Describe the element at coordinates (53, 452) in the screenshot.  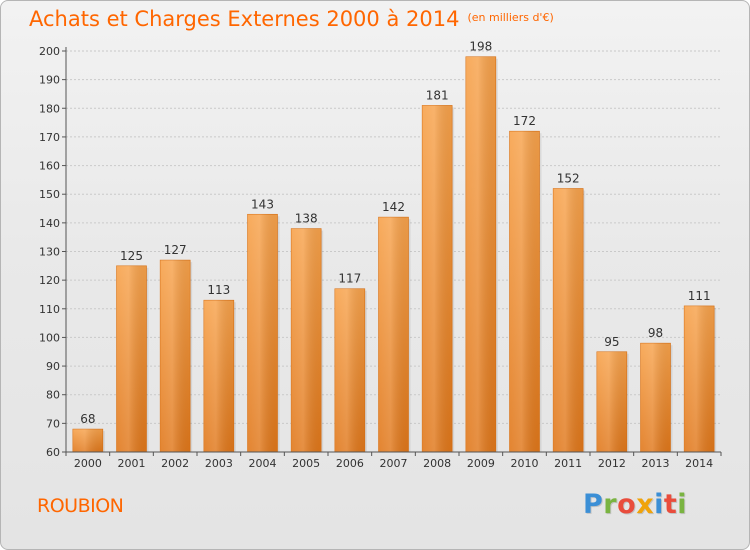
I see `y-tick-label: 60` at that location.